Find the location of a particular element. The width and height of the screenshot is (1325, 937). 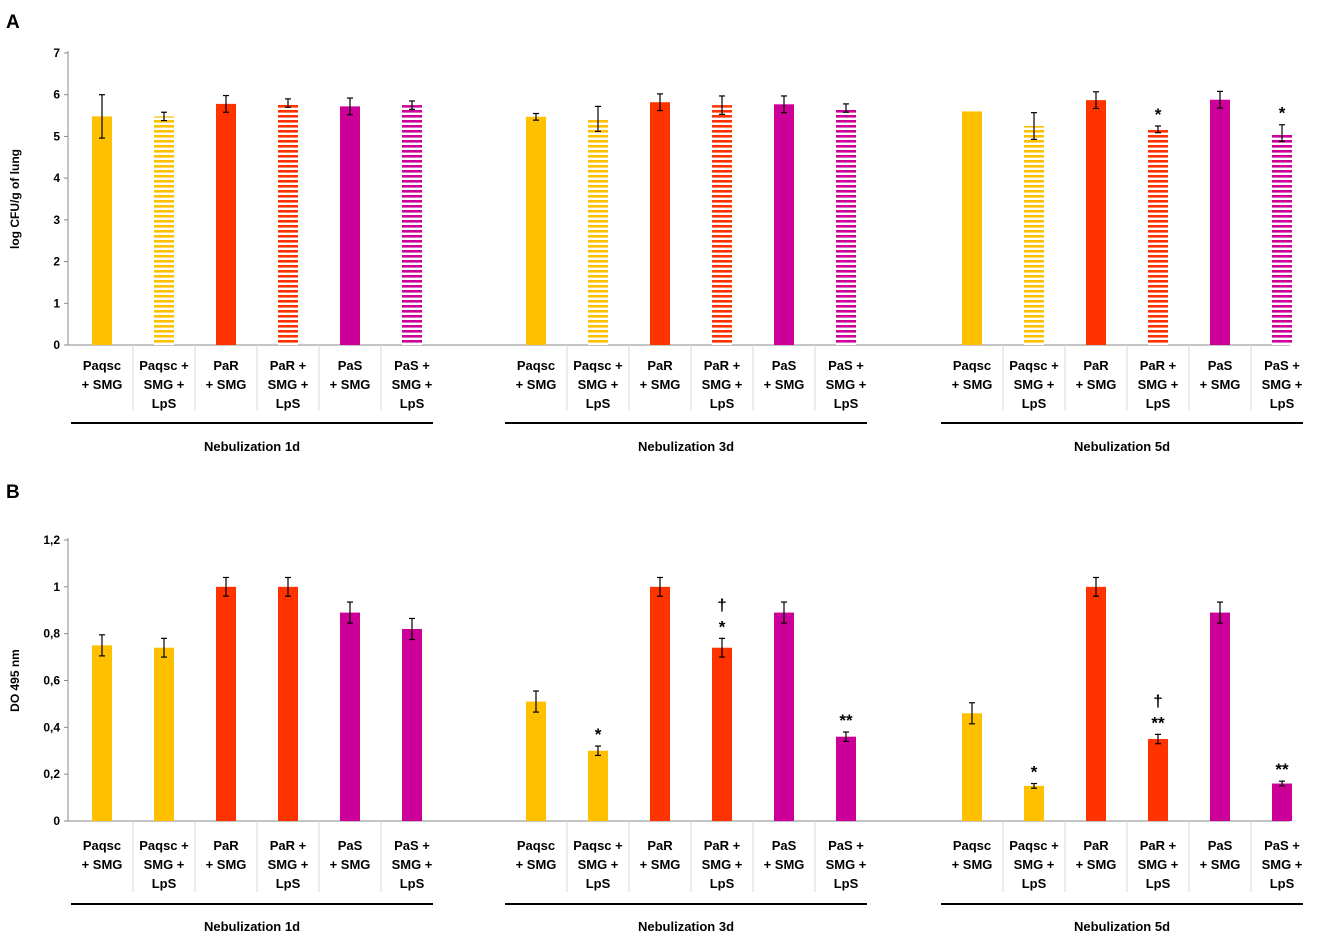

panel-letter-a: A is located at coordinates (13, 22).